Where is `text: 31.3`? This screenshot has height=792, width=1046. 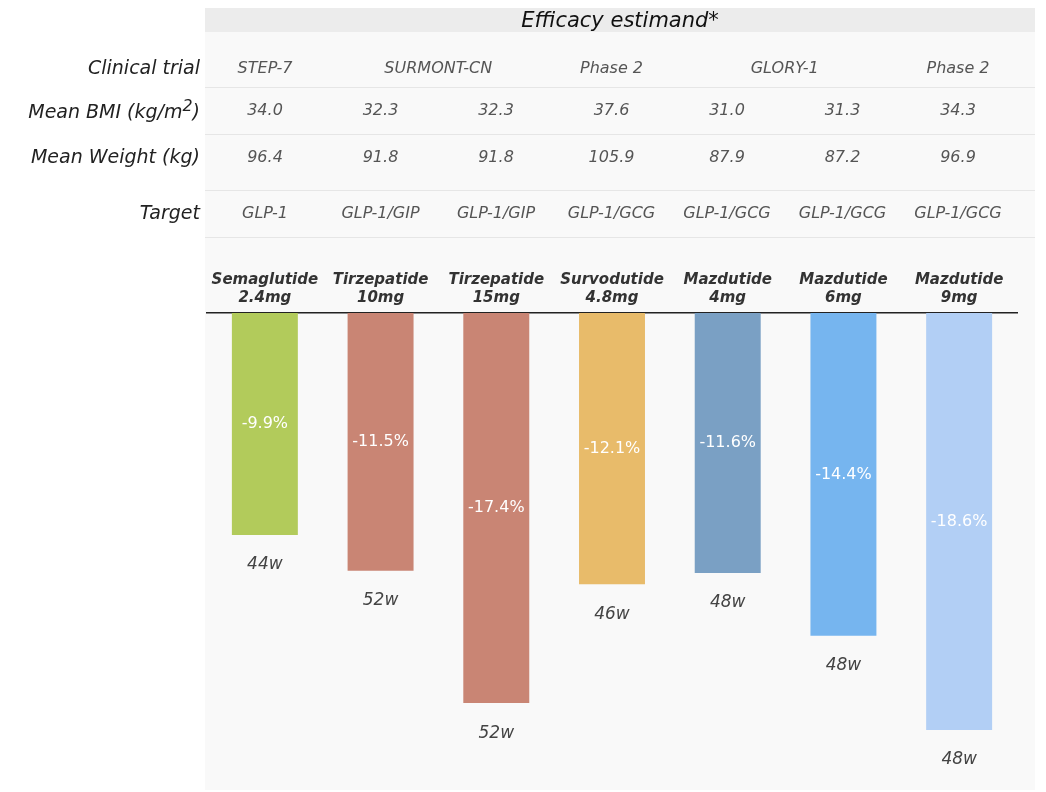
text: 31.3 is located at coordinates (842, 109).